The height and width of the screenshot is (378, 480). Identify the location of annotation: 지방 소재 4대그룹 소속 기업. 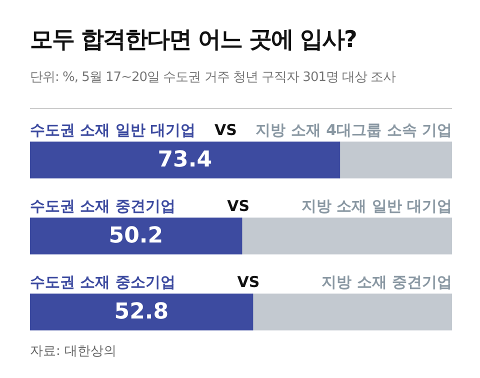
(354, 130).